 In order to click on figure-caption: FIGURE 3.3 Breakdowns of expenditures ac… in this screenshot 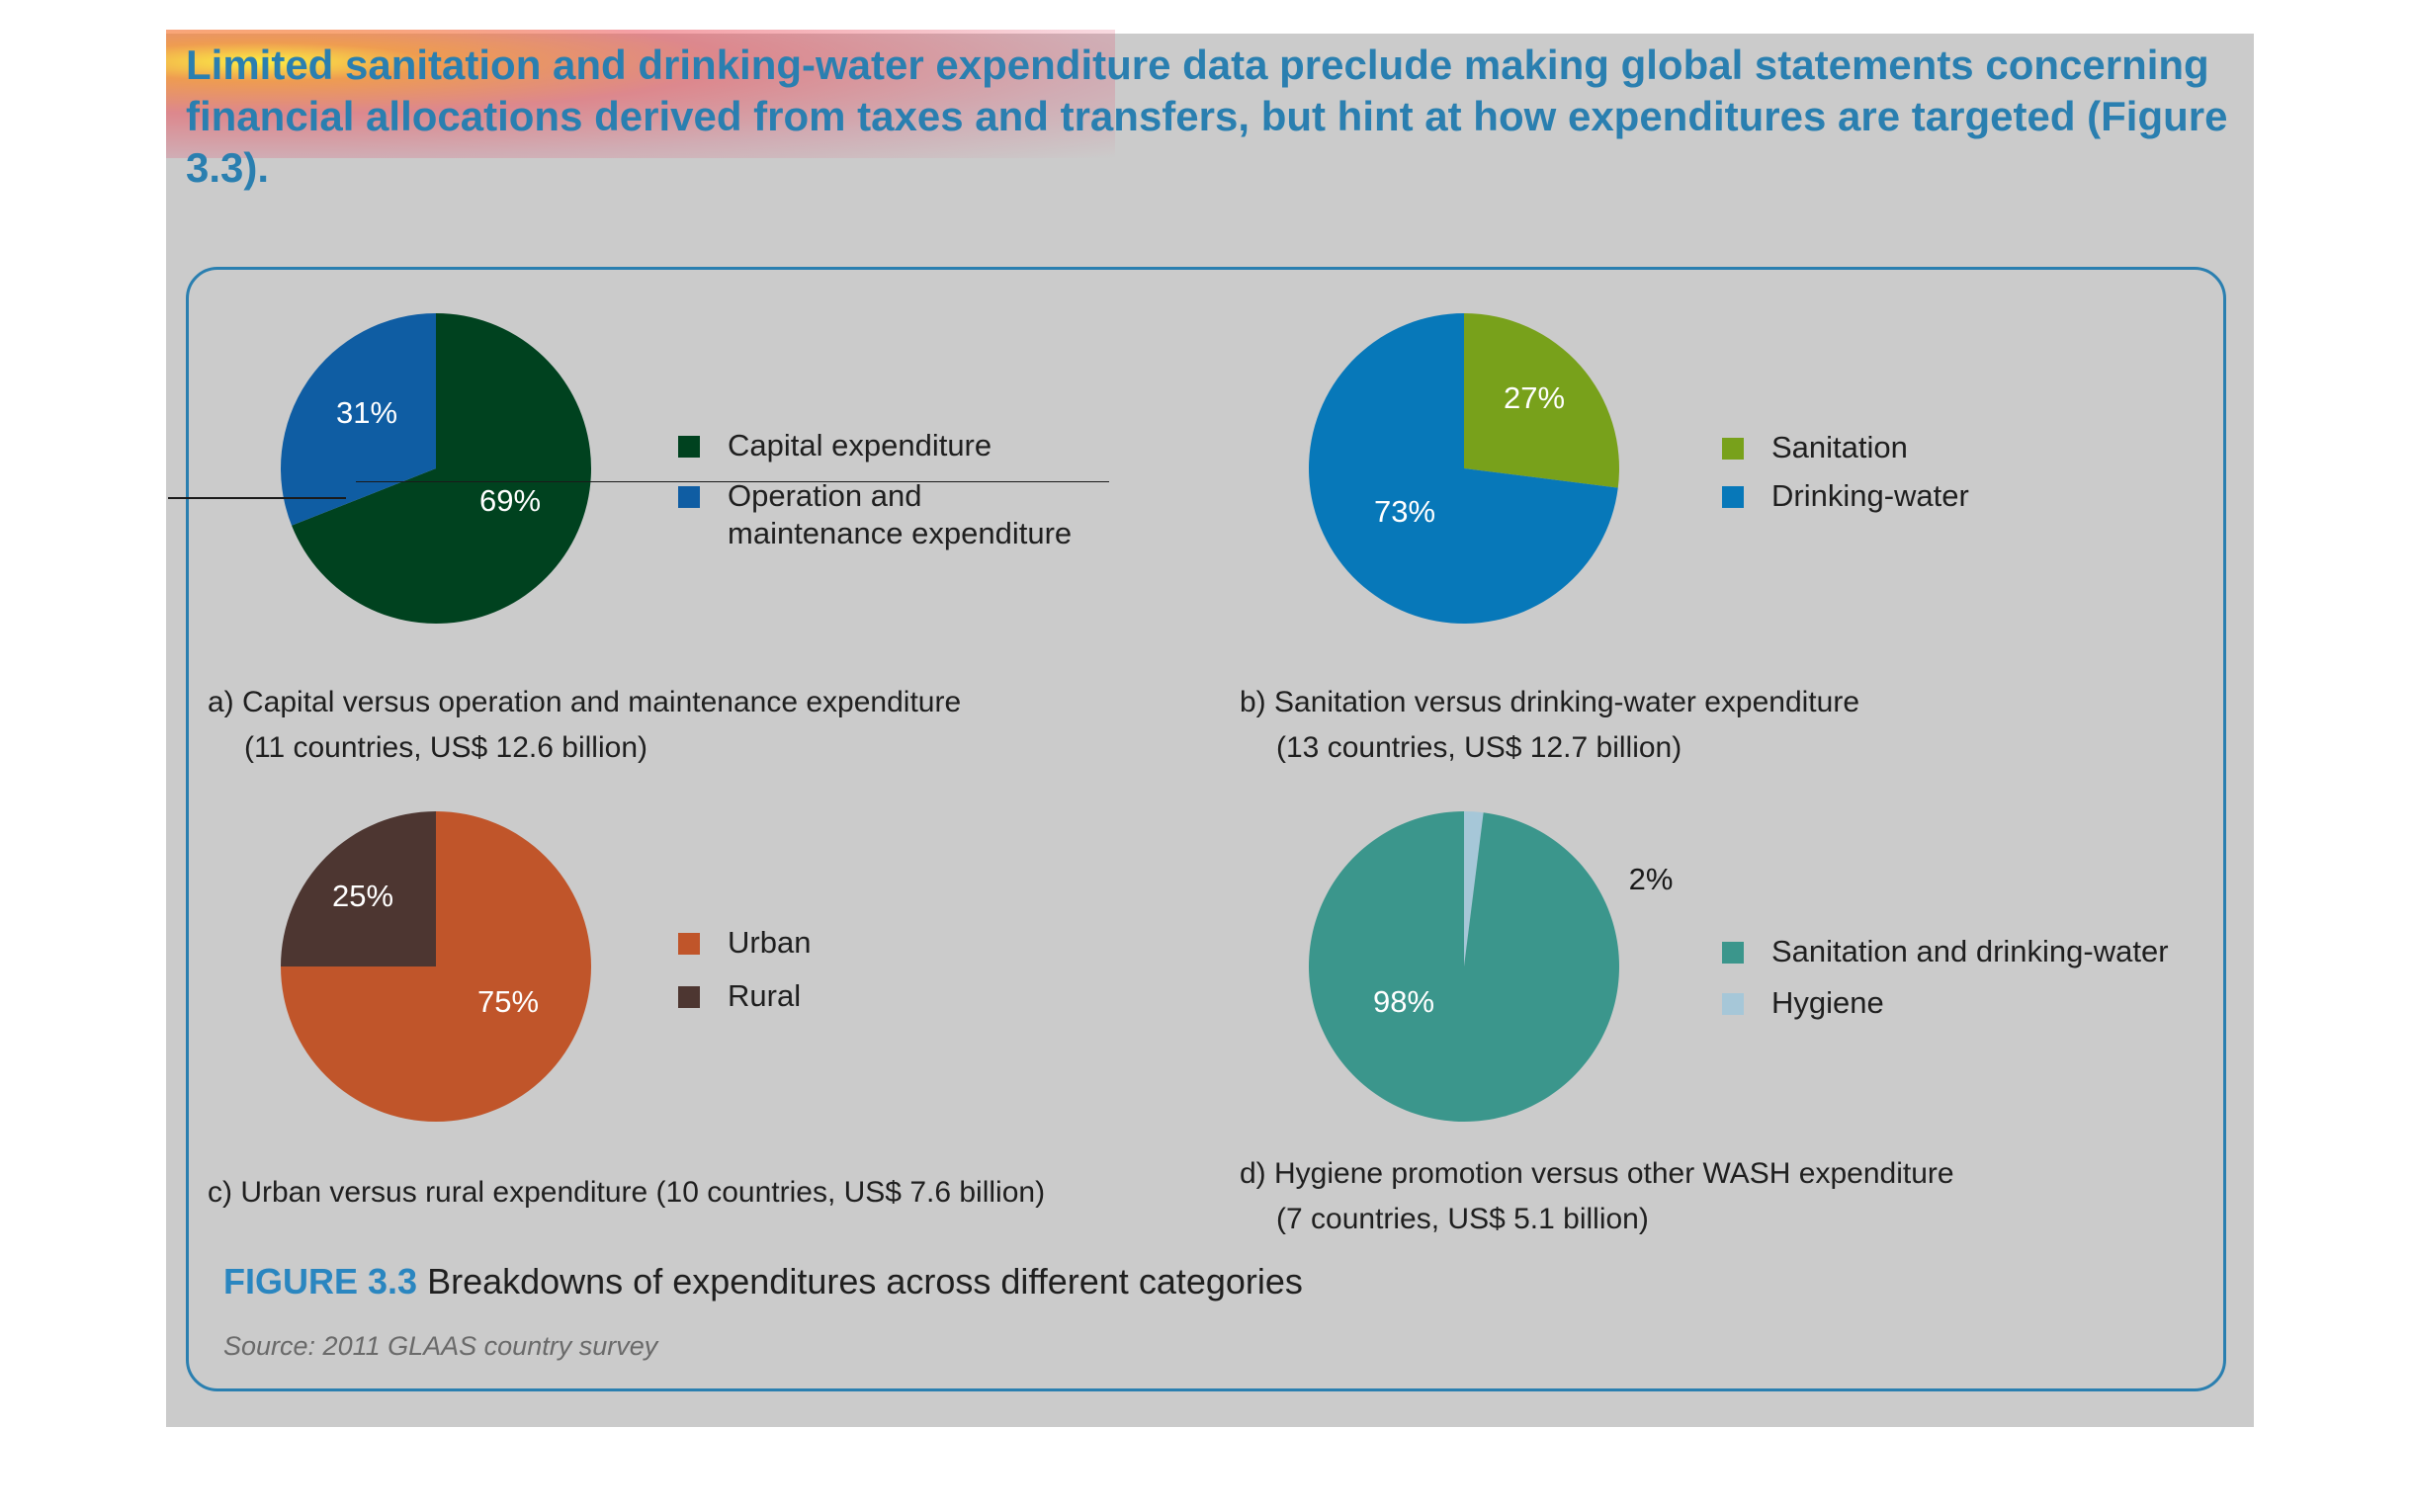, I will do `click(763, 1281)`.